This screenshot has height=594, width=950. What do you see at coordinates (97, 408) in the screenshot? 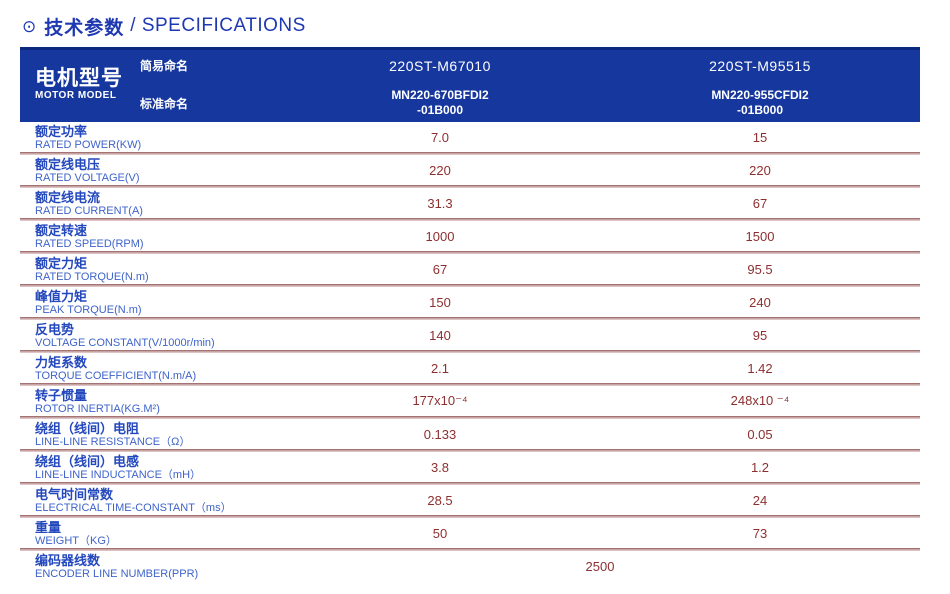
I see `parameter-name-en: ROTOR INERTIA(KG.M²)` at bounding box center [97, 408].